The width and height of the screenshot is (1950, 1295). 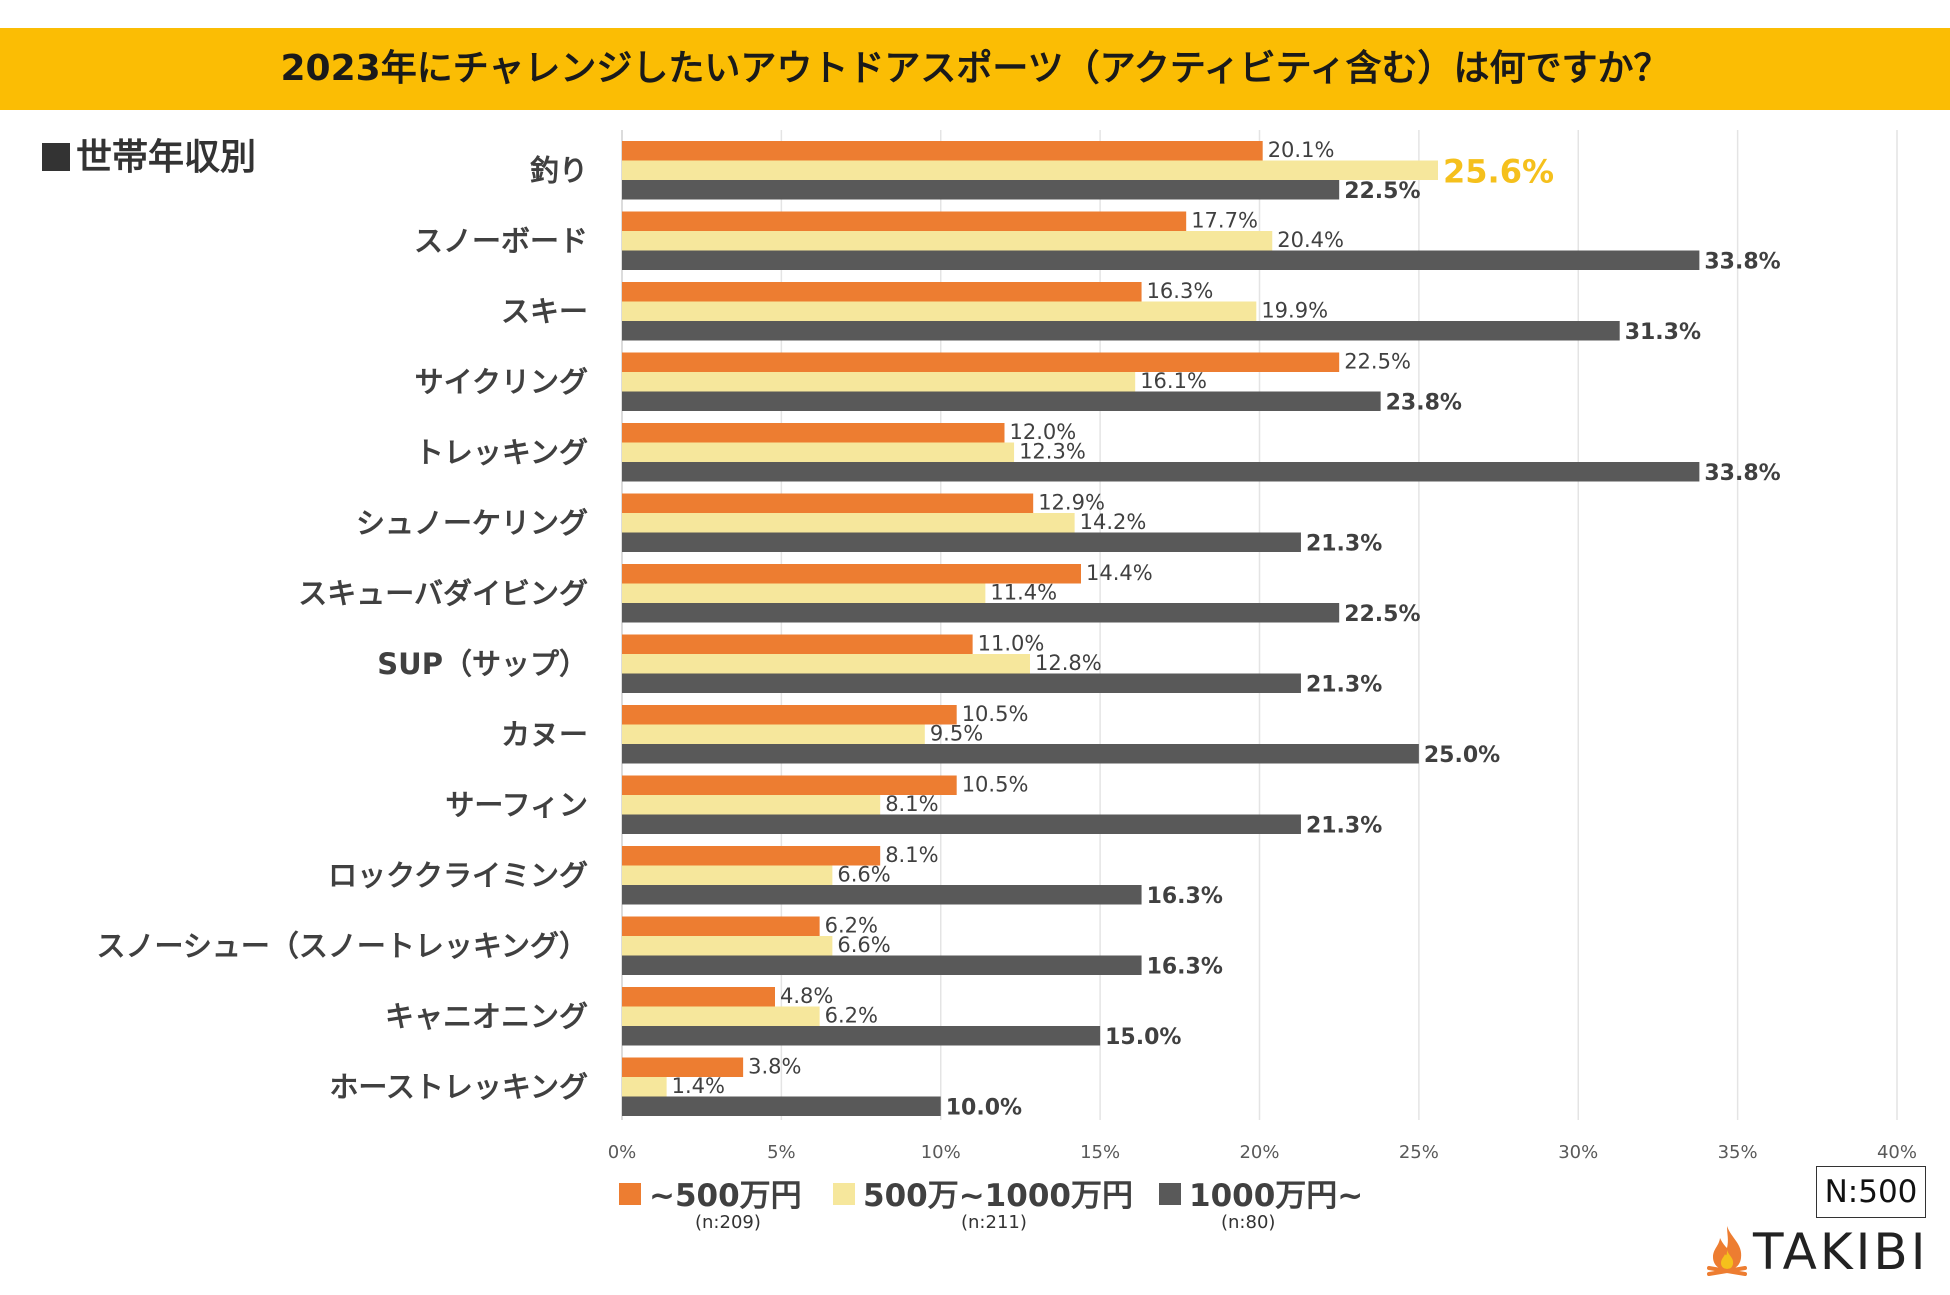 I want to click on data-label: 20.4%, so click(x=1310, y=240).